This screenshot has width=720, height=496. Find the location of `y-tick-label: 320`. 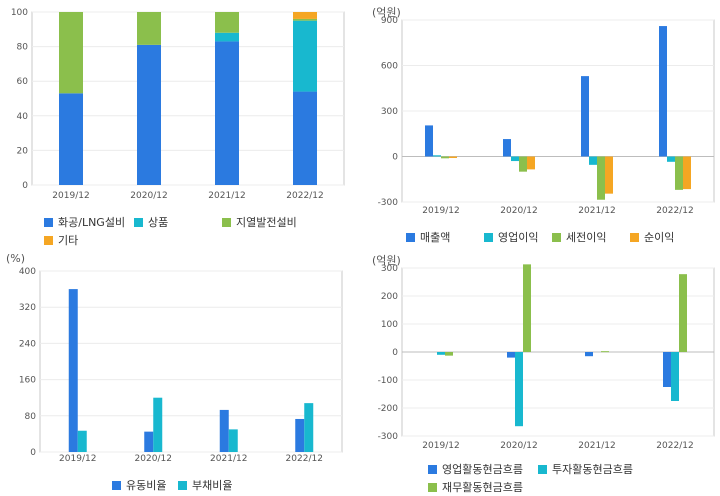

y-tick-label: 320 is located at coordinates (27, 308).